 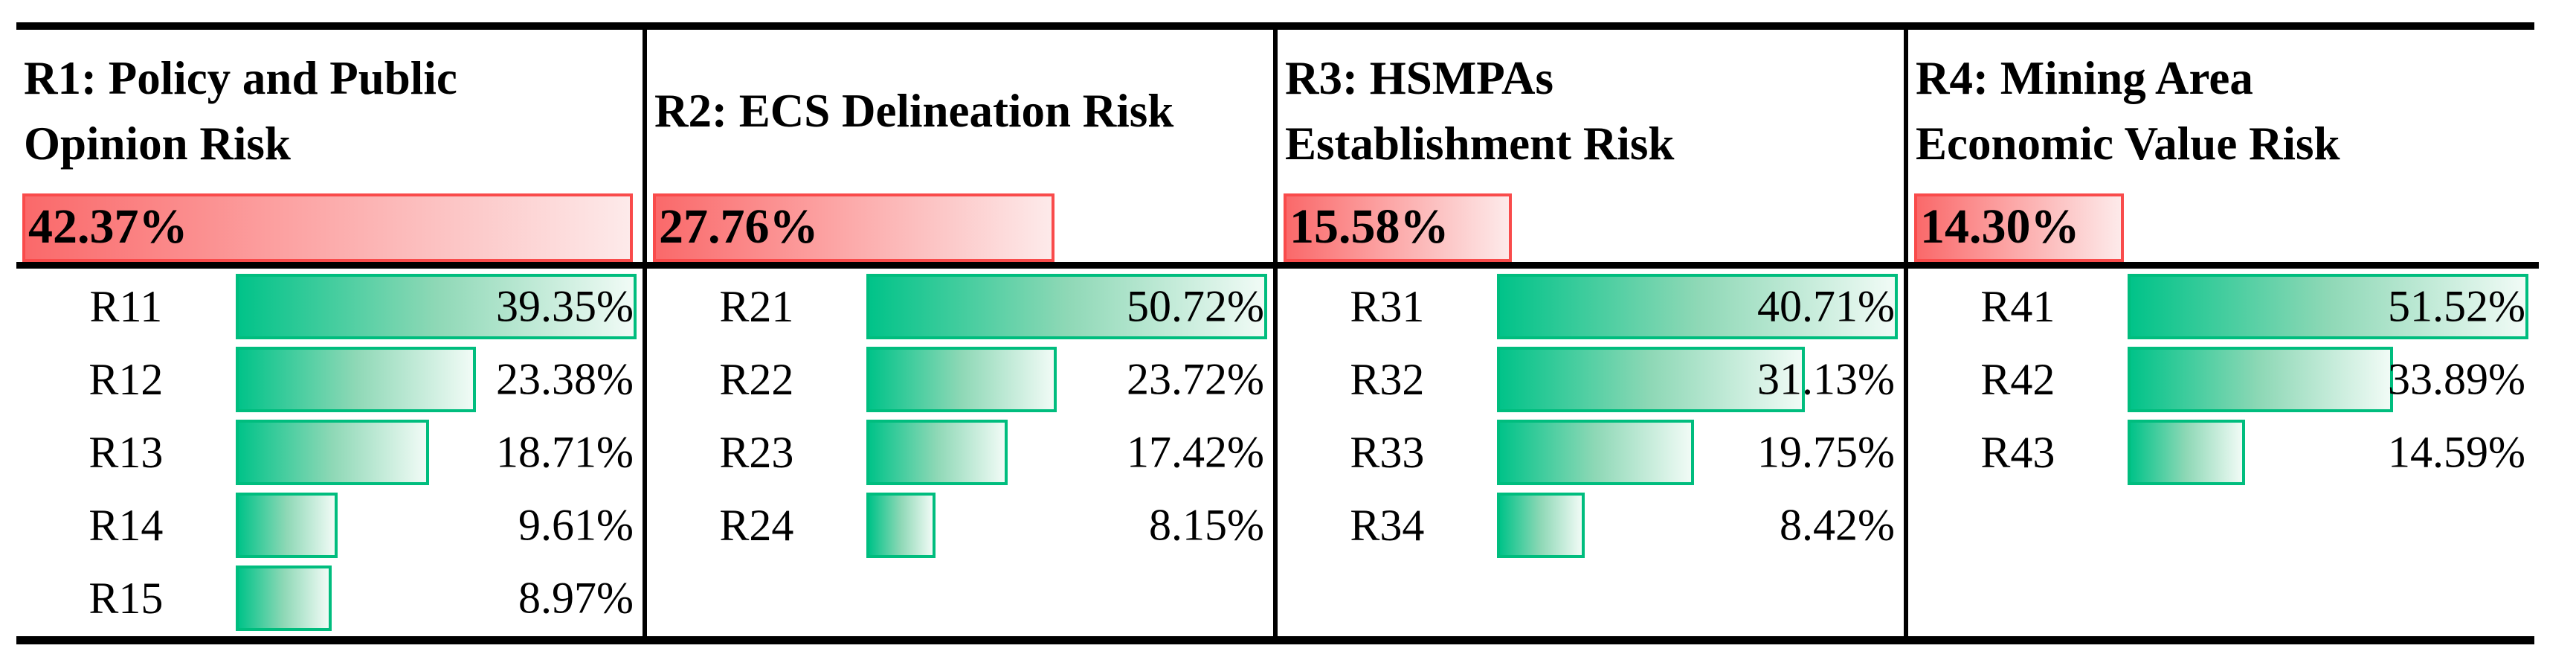 What do you see at coordinates (1387, 525) in the screenshot?
I see `sub-risk-label: R34` at bounding box center [1387, 525].